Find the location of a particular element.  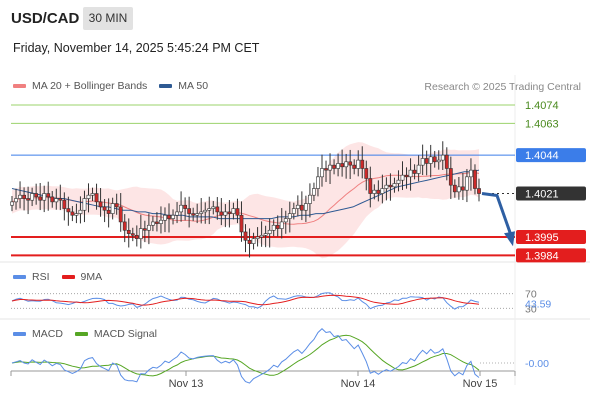

ma20-legend-swatch is located at coordinates (19, 86).